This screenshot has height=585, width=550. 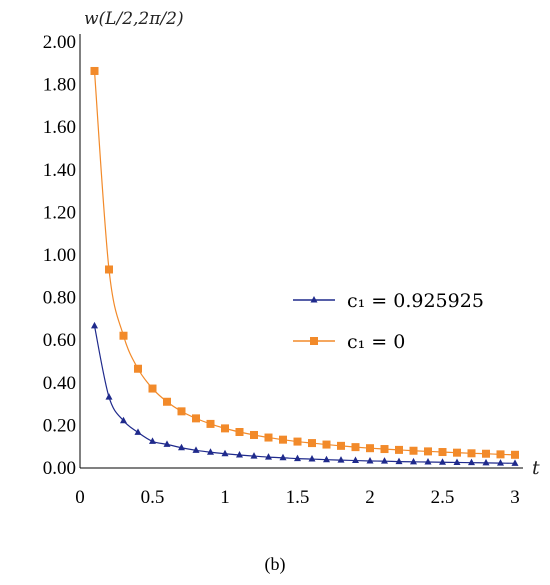 What do you see at coordinates (314, 299) in the screenshot?
I see `legend-marker-triangle` at bounding box center [314, 299].